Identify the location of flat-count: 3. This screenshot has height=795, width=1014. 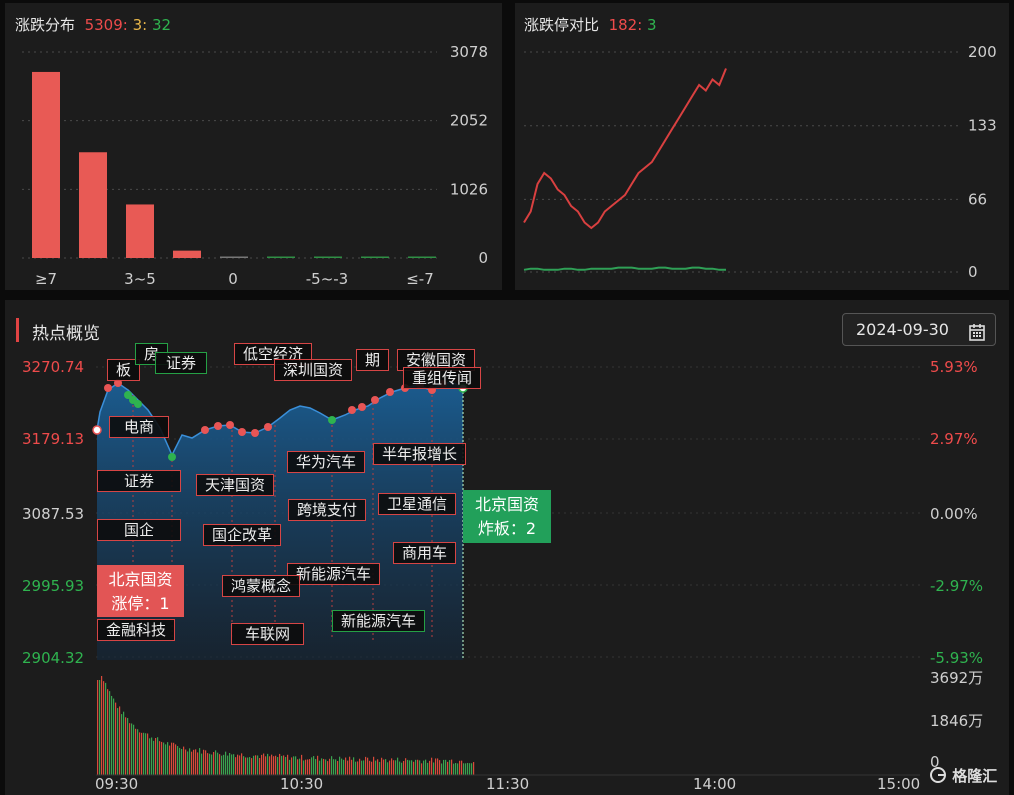
(137, 25).